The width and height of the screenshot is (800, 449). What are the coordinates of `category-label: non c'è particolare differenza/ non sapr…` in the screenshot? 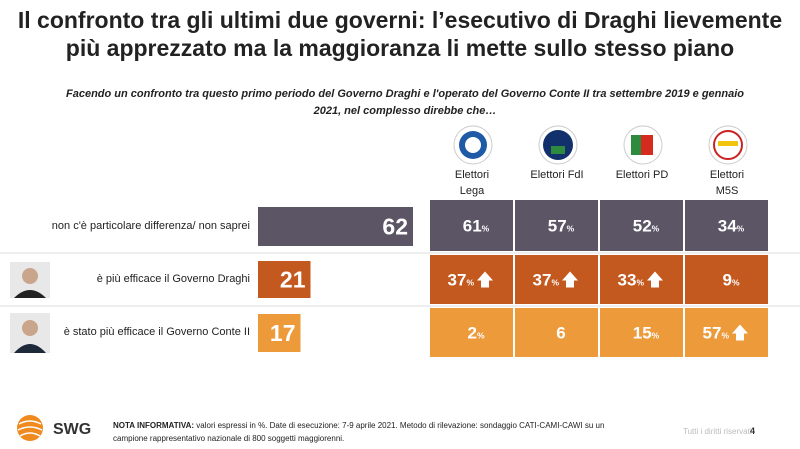 It's located at (150, 225).